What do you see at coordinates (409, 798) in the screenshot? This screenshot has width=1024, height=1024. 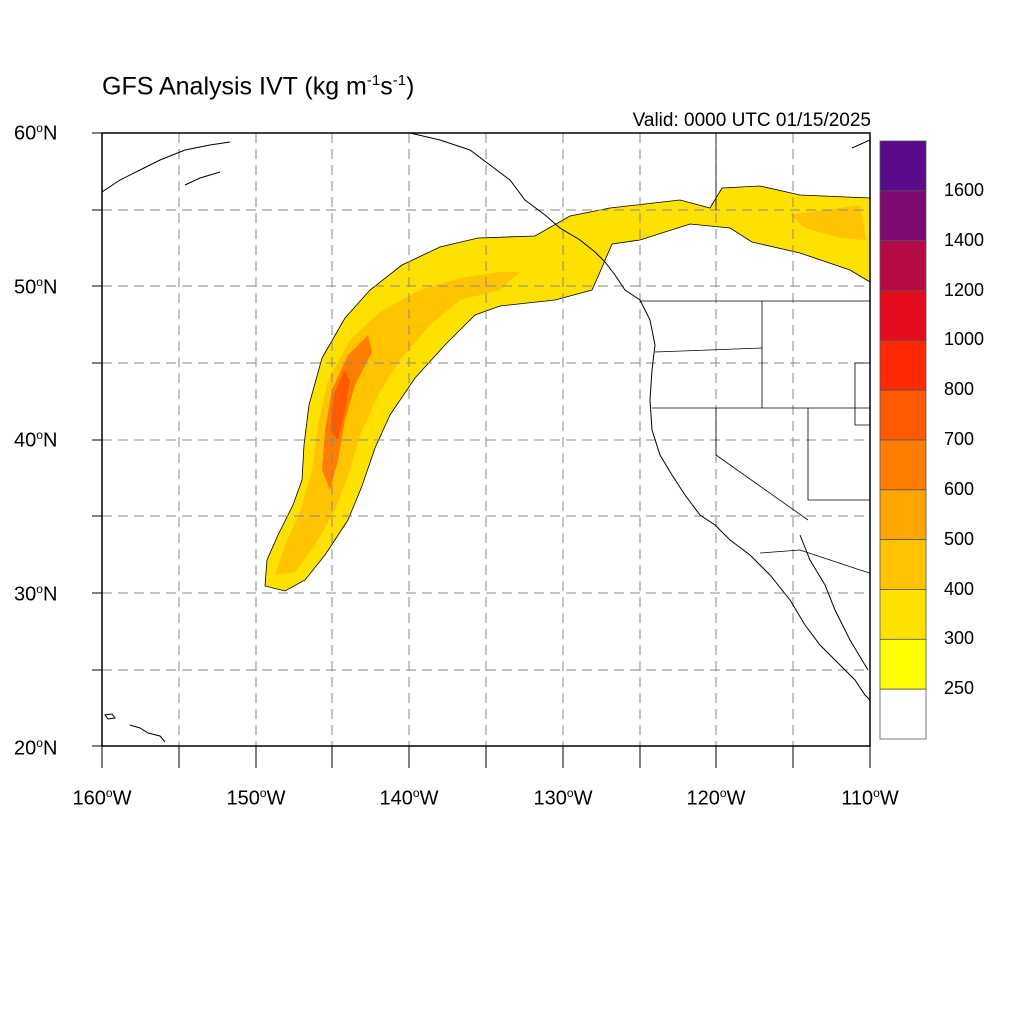 I see `lon-label-140w: 140oW` at bounding box center [409, 798].